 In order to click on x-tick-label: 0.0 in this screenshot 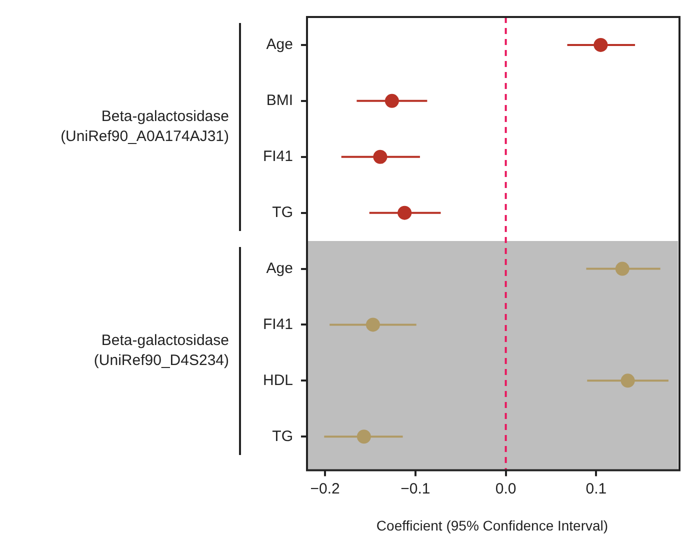, I will do `click(505, 489)`.